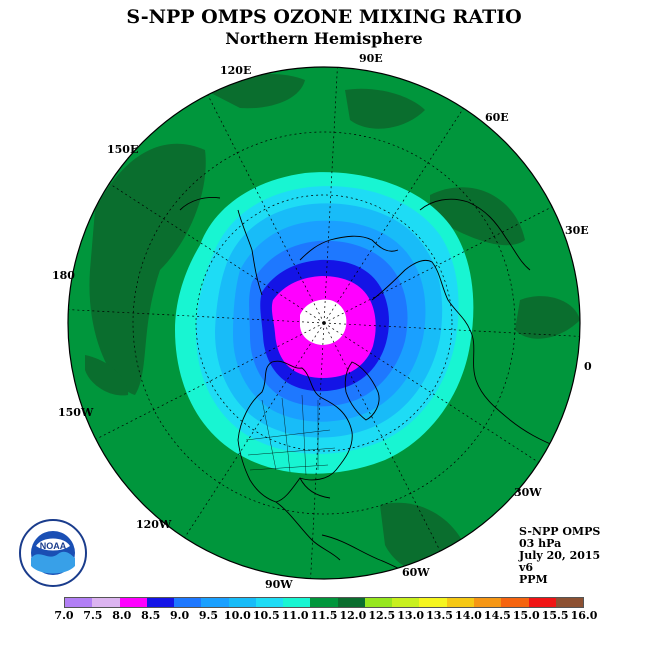 The width and height of the screenshot is (648, 648). What do you see at coordinates (93, 615) in the screenshot?
I see `colorbar-tick-label: 7.5` at bounding box center [93, 615].